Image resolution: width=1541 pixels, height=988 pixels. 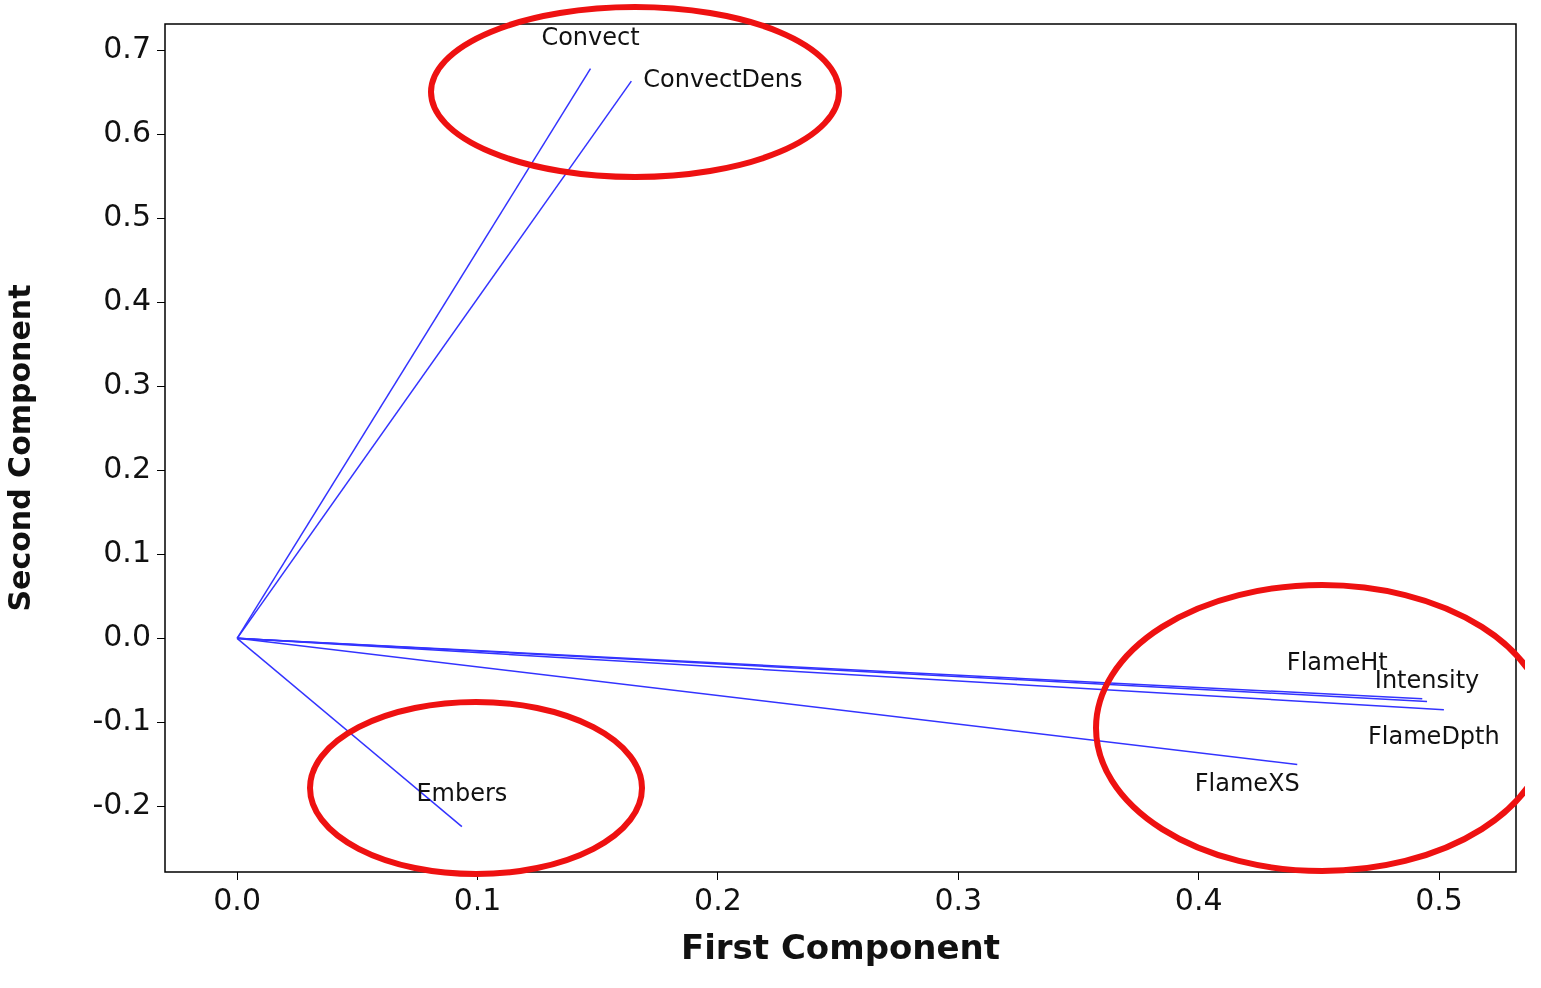 What do you see at coordinates (127, 468) in the screenshot?
I see `y-tick-label: 0.2` at bounding box center [127, 468].